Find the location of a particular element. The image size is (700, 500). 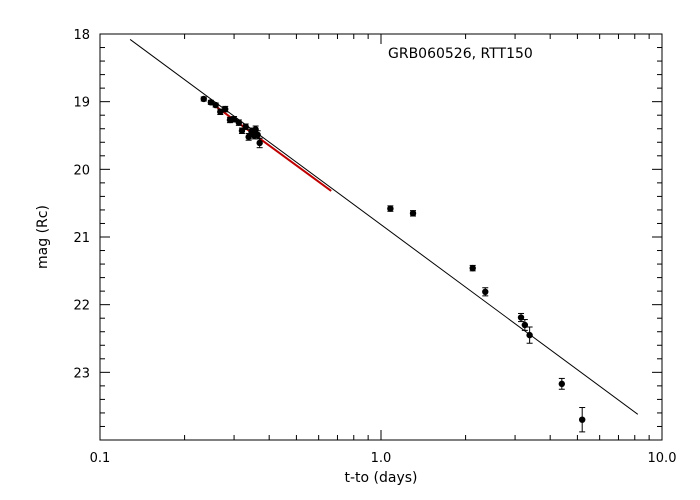

x-tick-label: 1.0 is located at coordinates (381, 458).